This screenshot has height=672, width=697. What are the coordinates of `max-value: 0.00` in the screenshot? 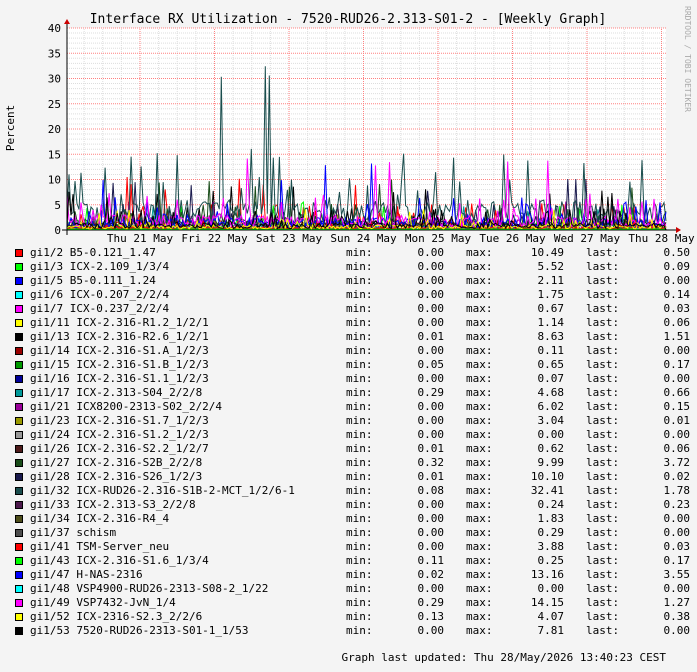 It's located at (551, 434).